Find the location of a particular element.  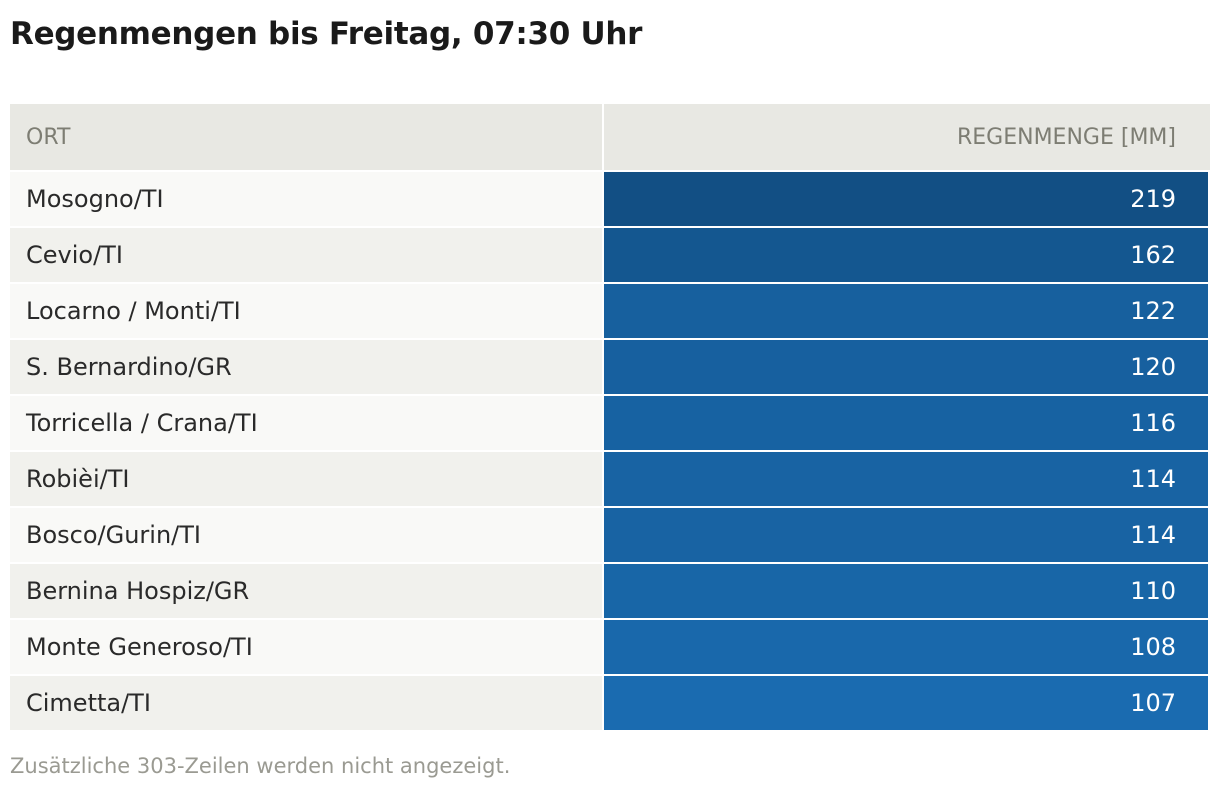

table-row: Monte Generoso/TI 108 is located at coordinates (610, 647).